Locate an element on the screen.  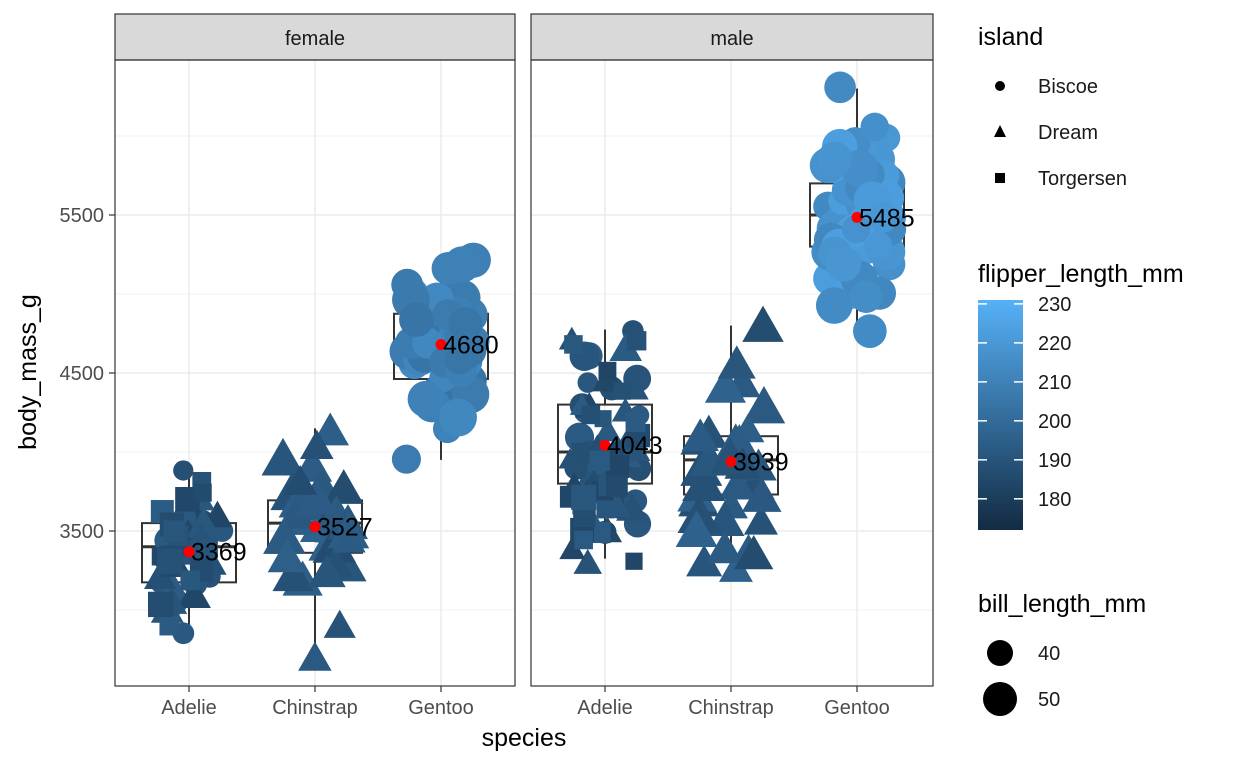
mean-label: 4680 is located at coordinates (471, 346).